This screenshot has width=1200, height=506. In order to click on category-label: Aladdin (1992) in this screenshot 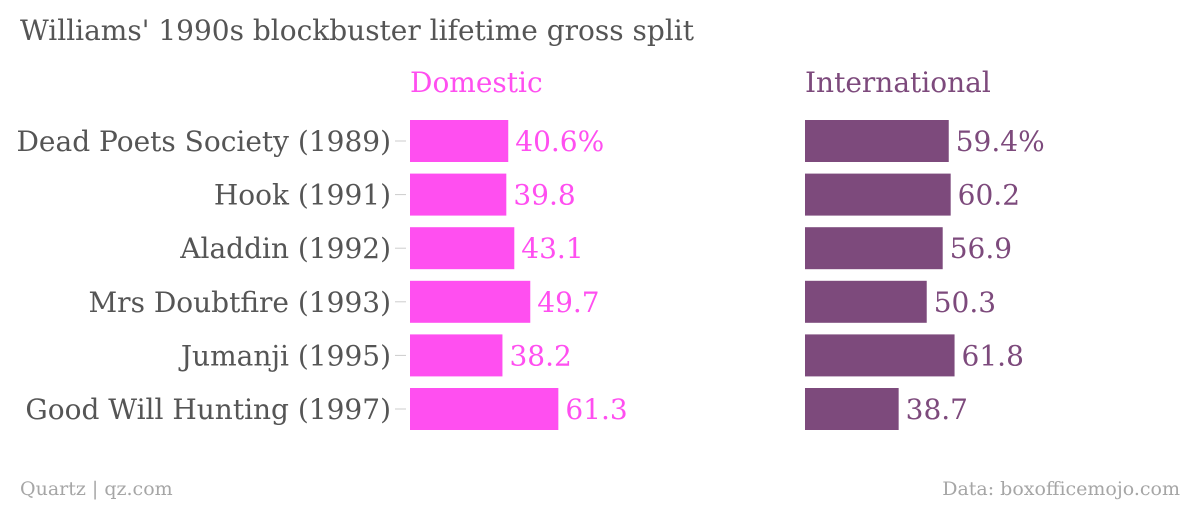, I will do `click(285, 248)`.